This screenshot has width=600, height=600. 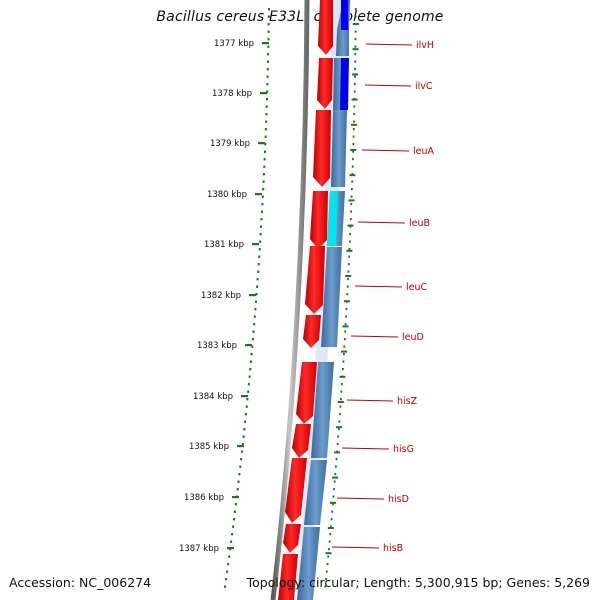 I want to click on gene-label-ilvH: ilvH, so click(x=425, y=45).